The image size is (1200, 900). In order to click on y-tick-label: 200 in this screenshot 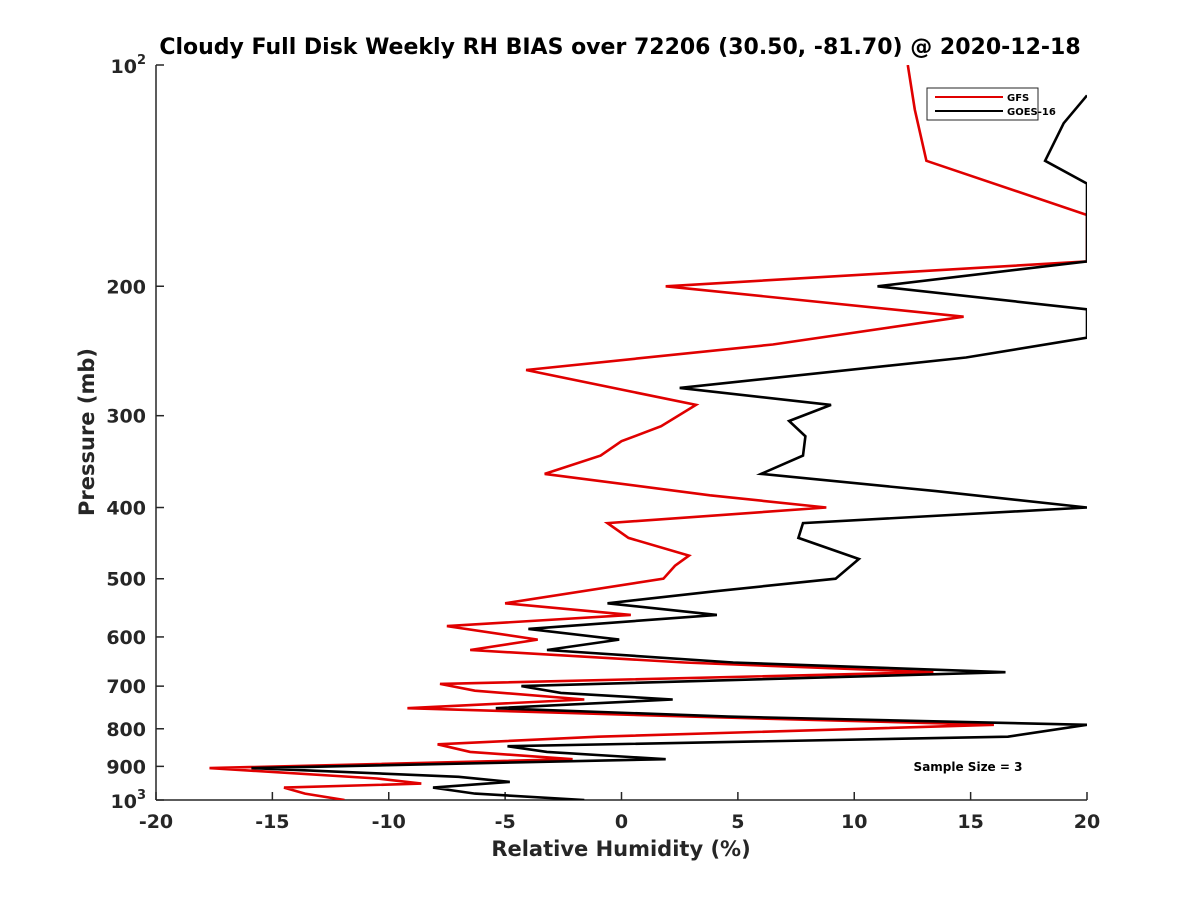, I will do `click(126, 287)`.